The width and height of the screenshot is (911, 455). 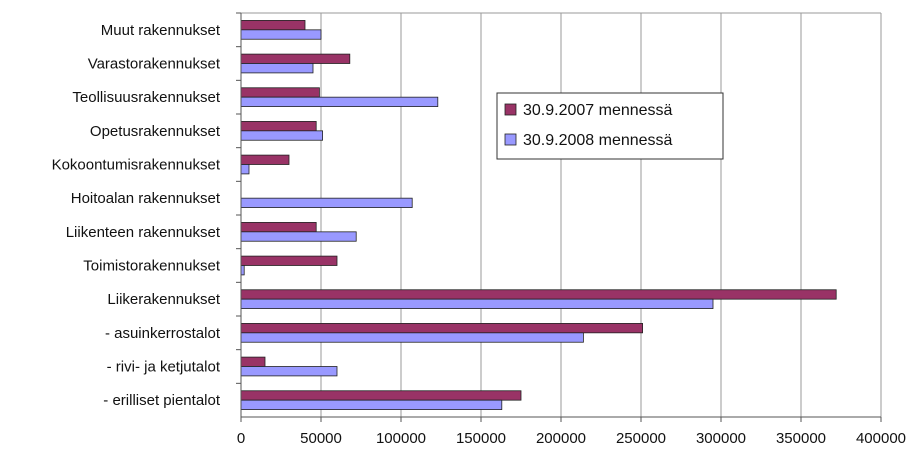 I want to click on x-tick-label: 200000, so click(x=561, y=438).